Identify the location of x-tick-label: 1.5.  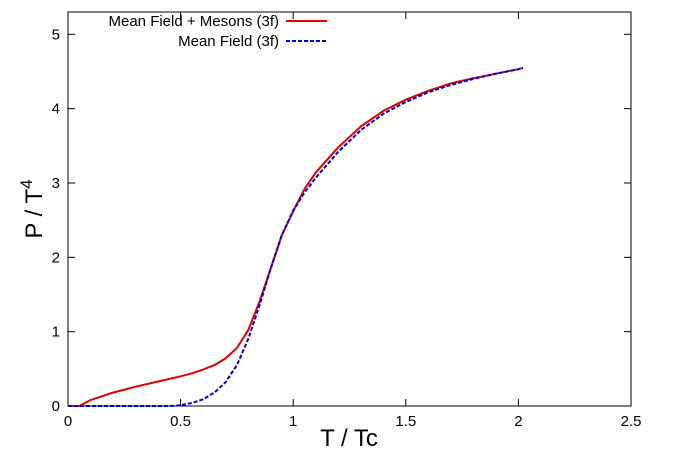
(405, 421).